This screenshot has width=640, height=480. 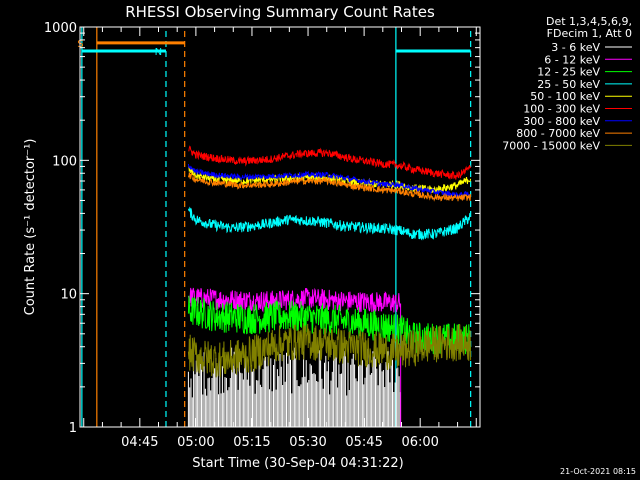 I want to click on legend-label-25-50-kev: 25 - 50 keV, so click(x=568, y=84).